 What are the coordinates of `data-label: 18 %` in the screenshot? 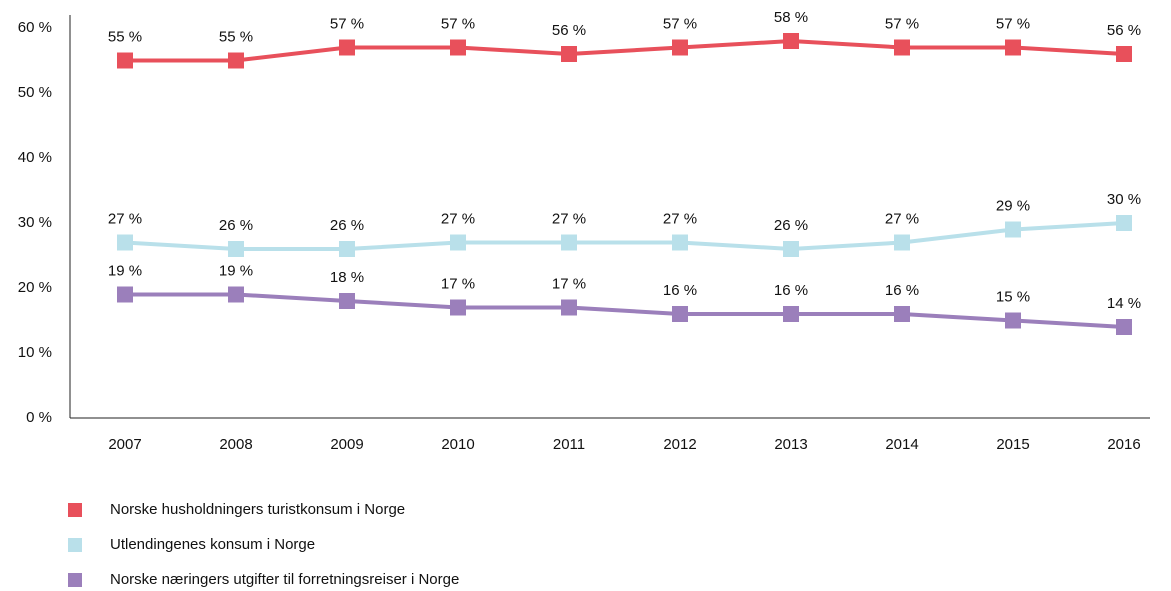 It's located at (347, 277).